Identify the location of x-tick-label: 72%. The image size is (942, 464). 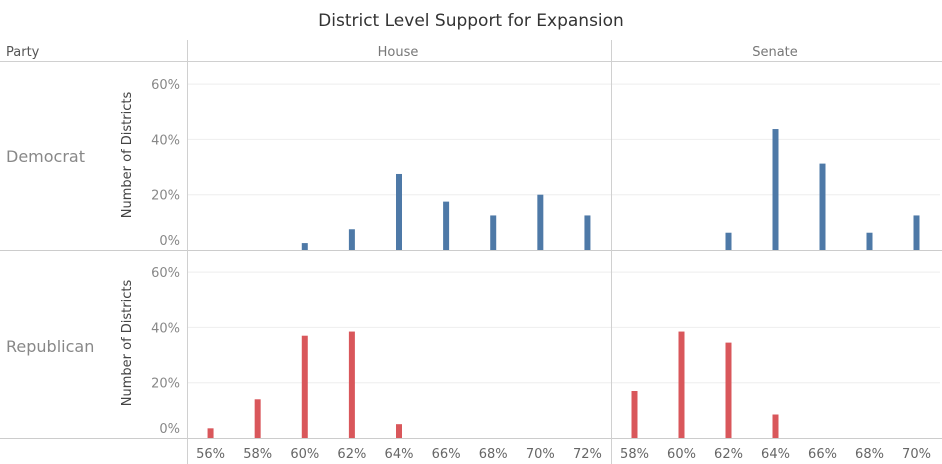
(587, 454).